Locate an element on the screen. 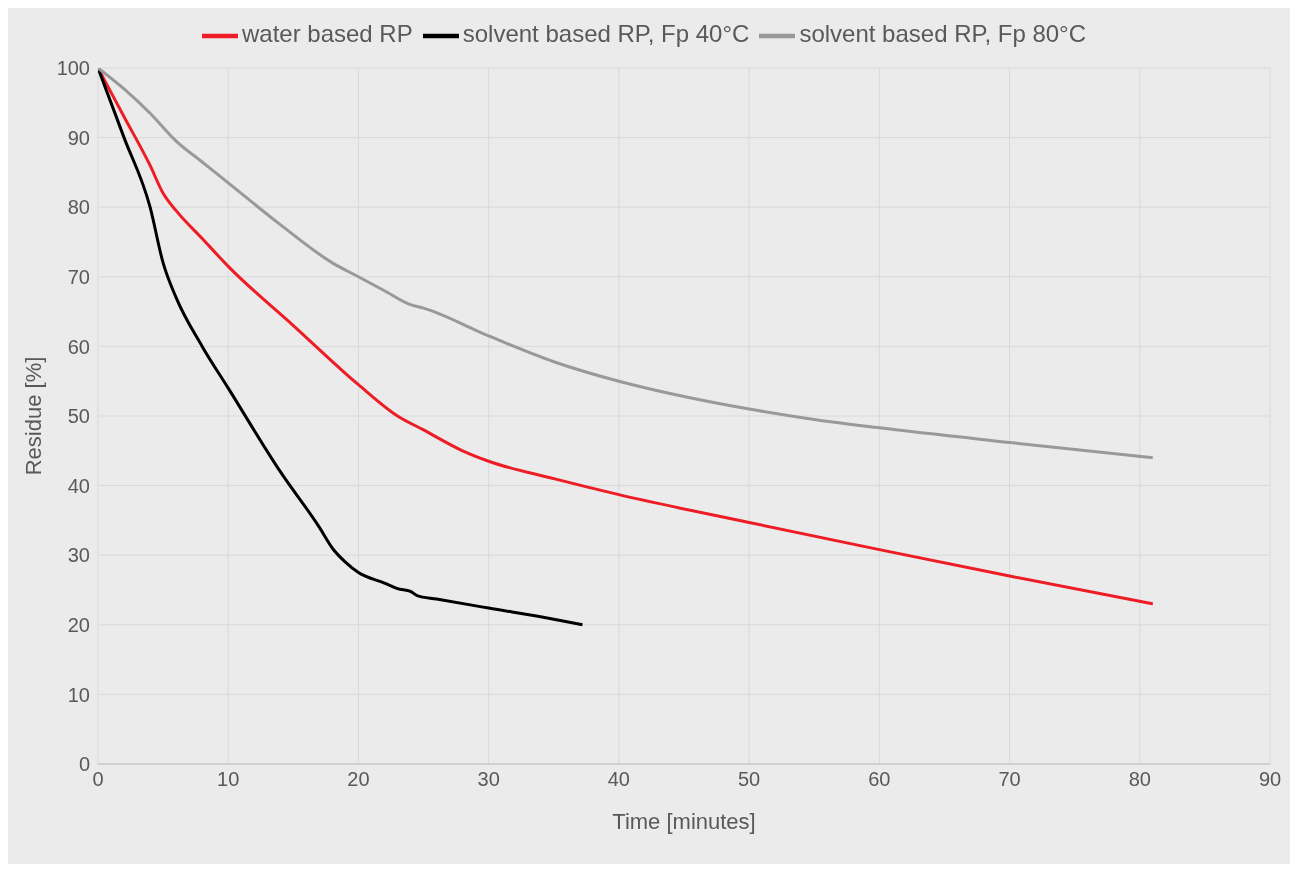  x-tick-label: 10 is located at coordinates (228, 779).